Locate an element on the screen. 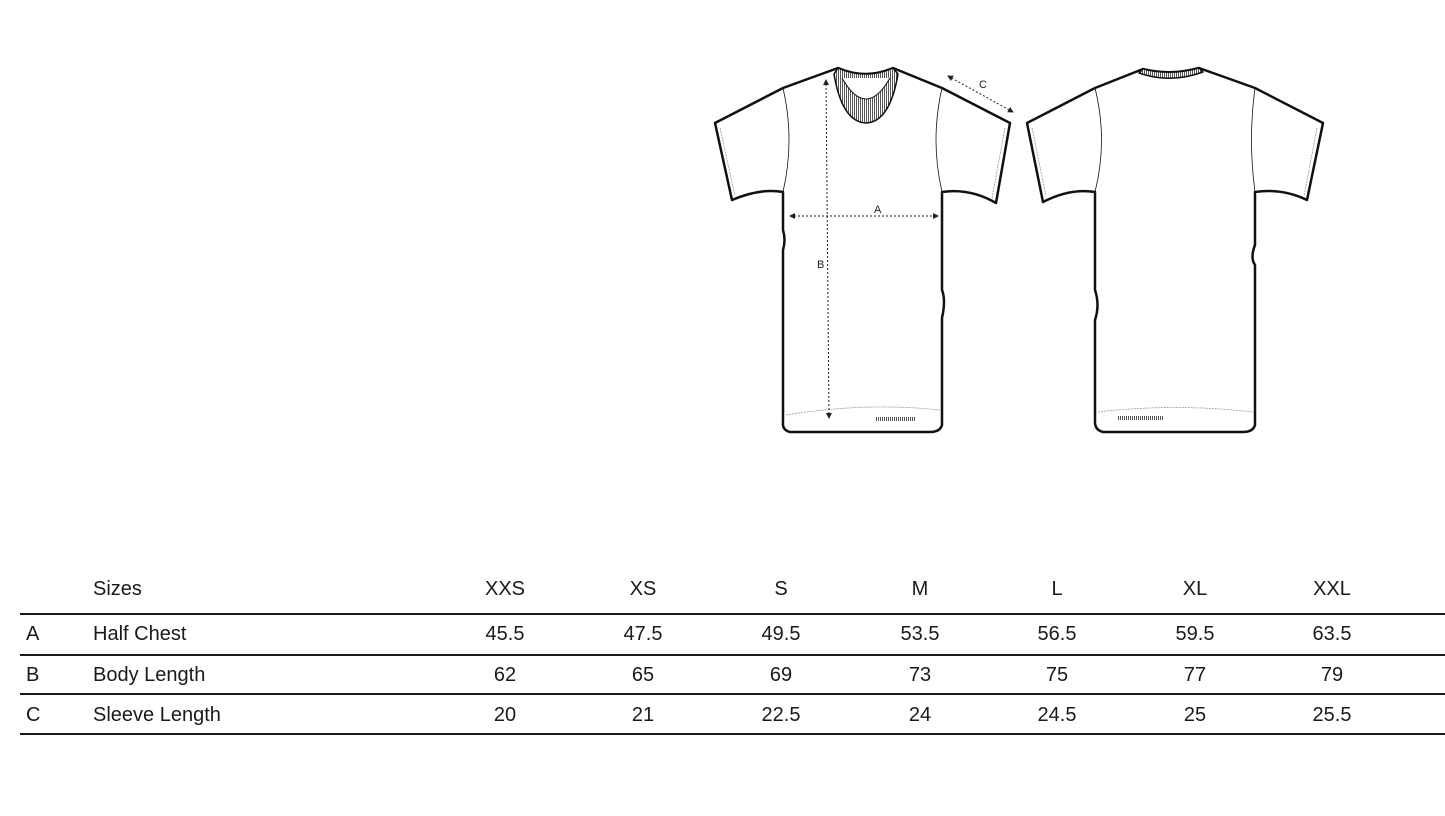 This screenshot has width=1445, height=816. cell-value: 20 is located at coordinates (505, 715).